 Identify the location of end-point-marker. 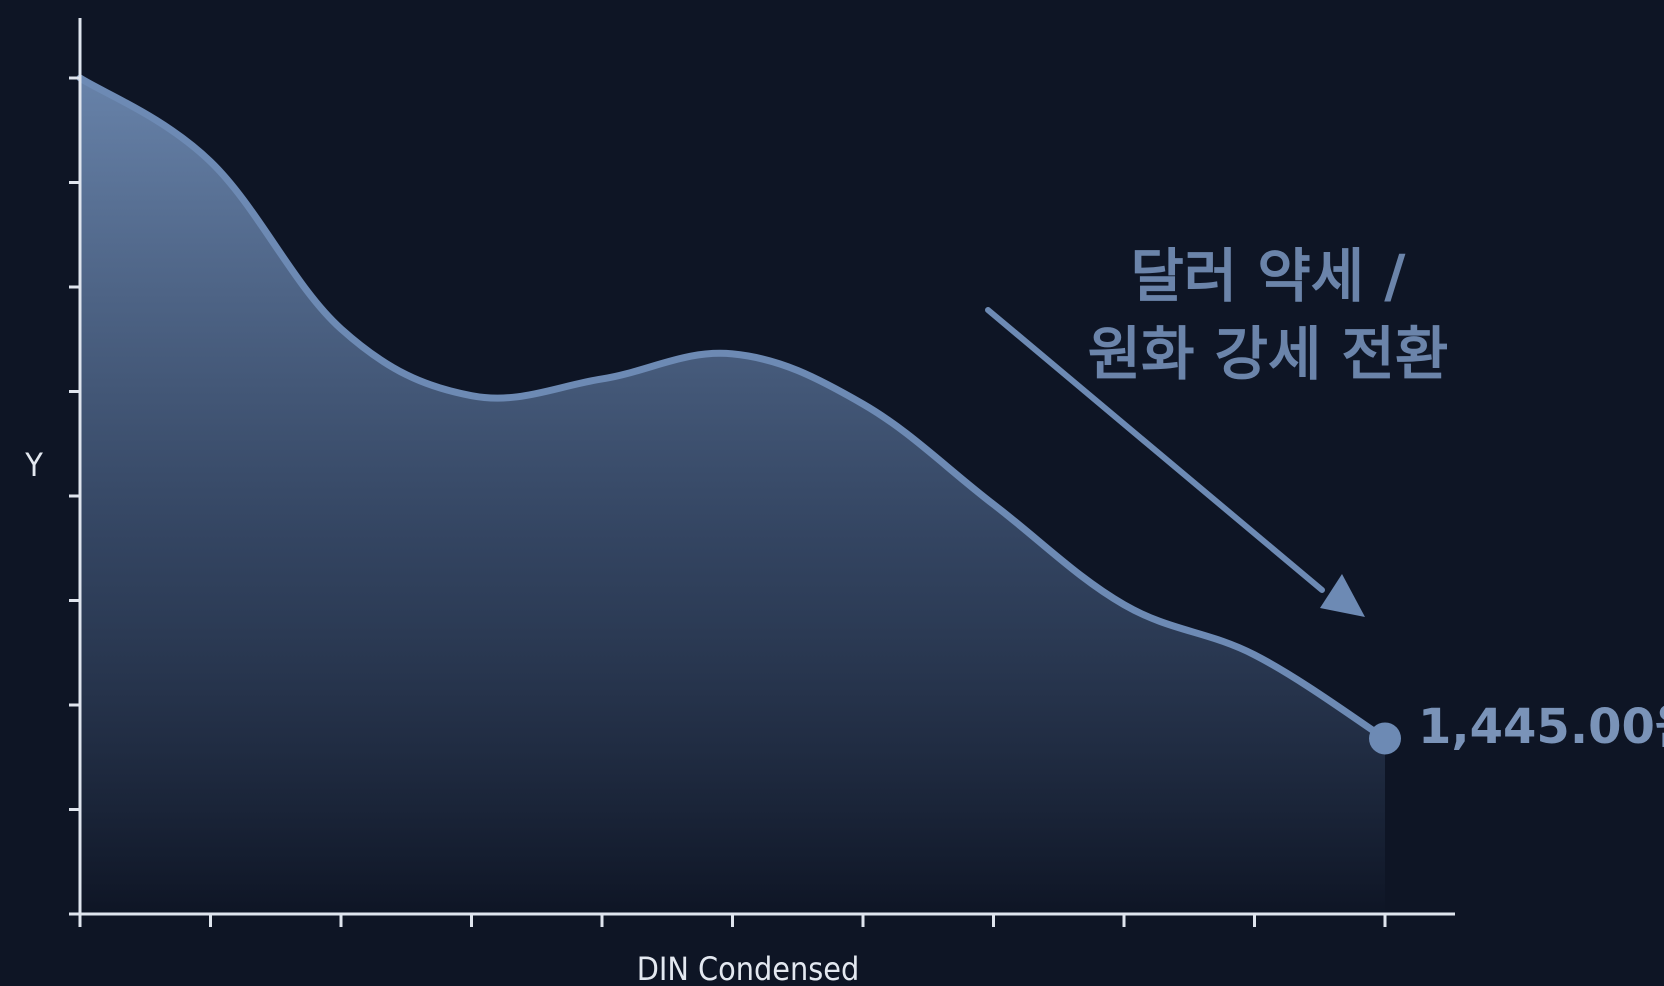
(1385, 738).